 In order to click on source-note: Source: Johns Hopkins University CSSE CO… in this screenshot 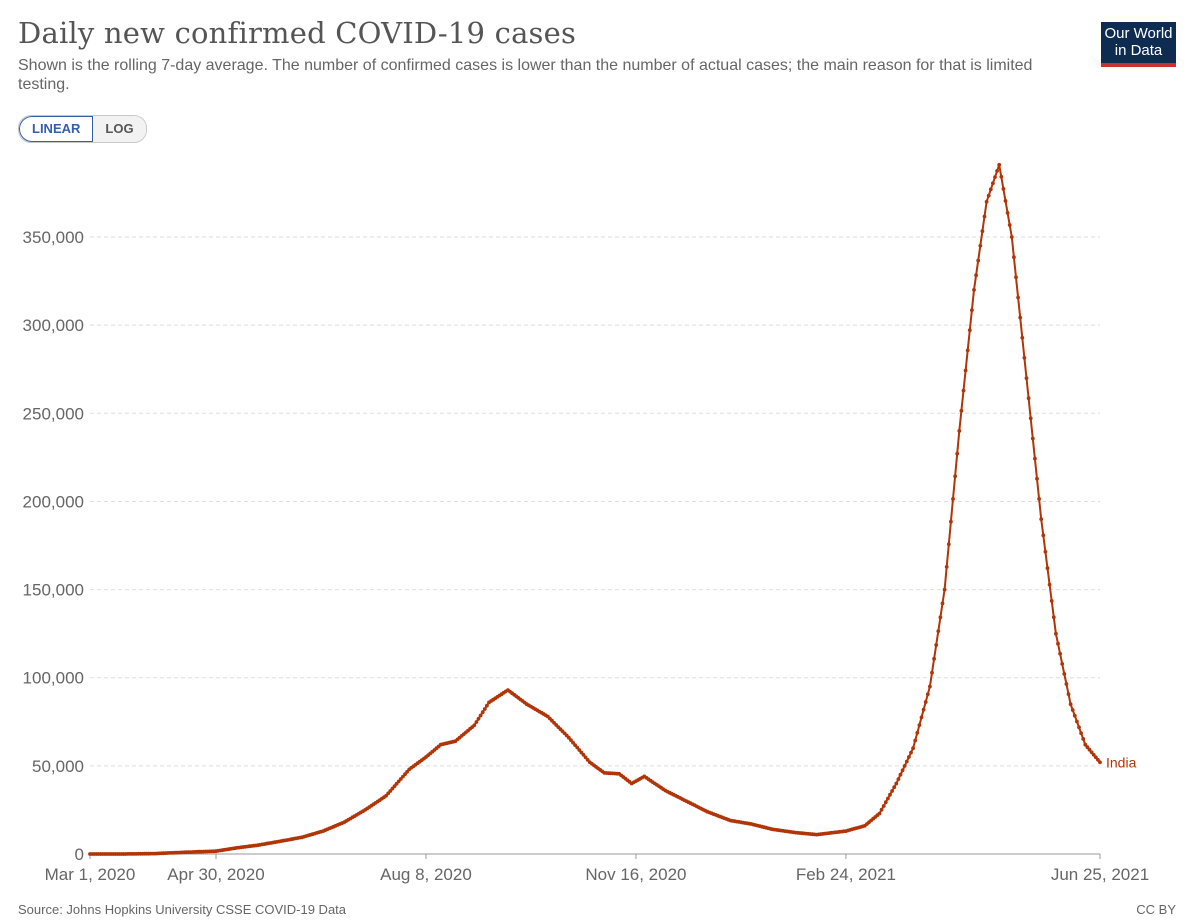, I will do `click(182, 909)`.